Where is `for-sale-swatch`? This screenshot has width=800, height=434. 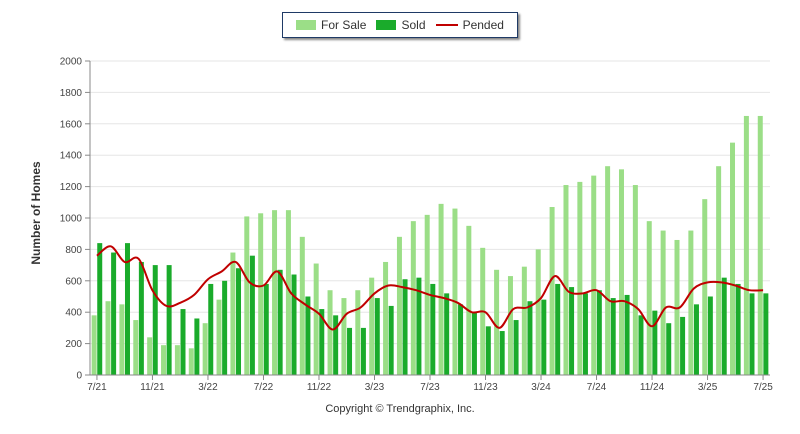 for-sale-swatch is located at coordinates (306, 25).